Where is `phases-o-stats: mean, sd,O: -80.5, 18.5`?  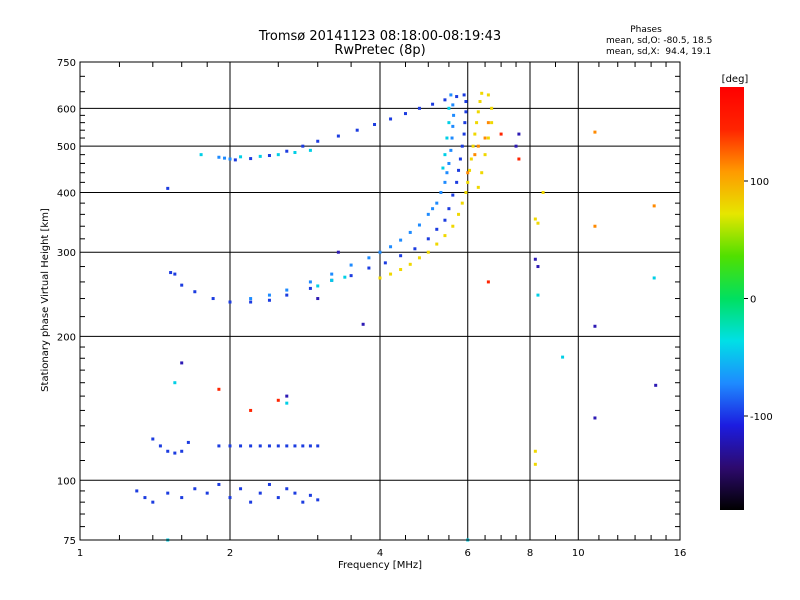 phases-o-stats: mean, sd,O: -80.5, 18.5 is located at coordinates (659, 41).